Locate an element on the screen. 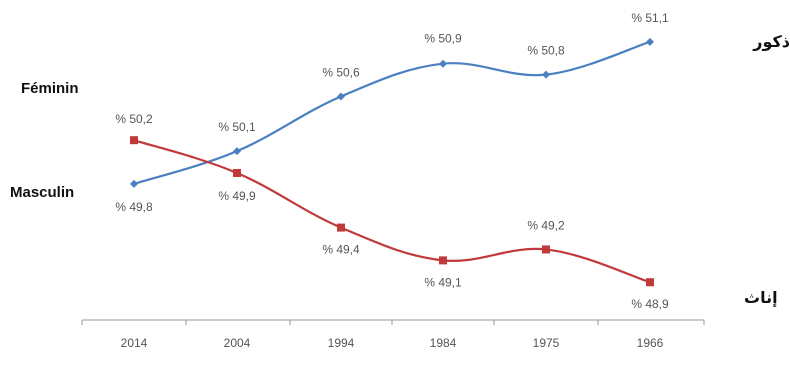 The width and height of the screenshot is (790, 372). x-tick-label: 1966 is located at coordinates (650, 343).